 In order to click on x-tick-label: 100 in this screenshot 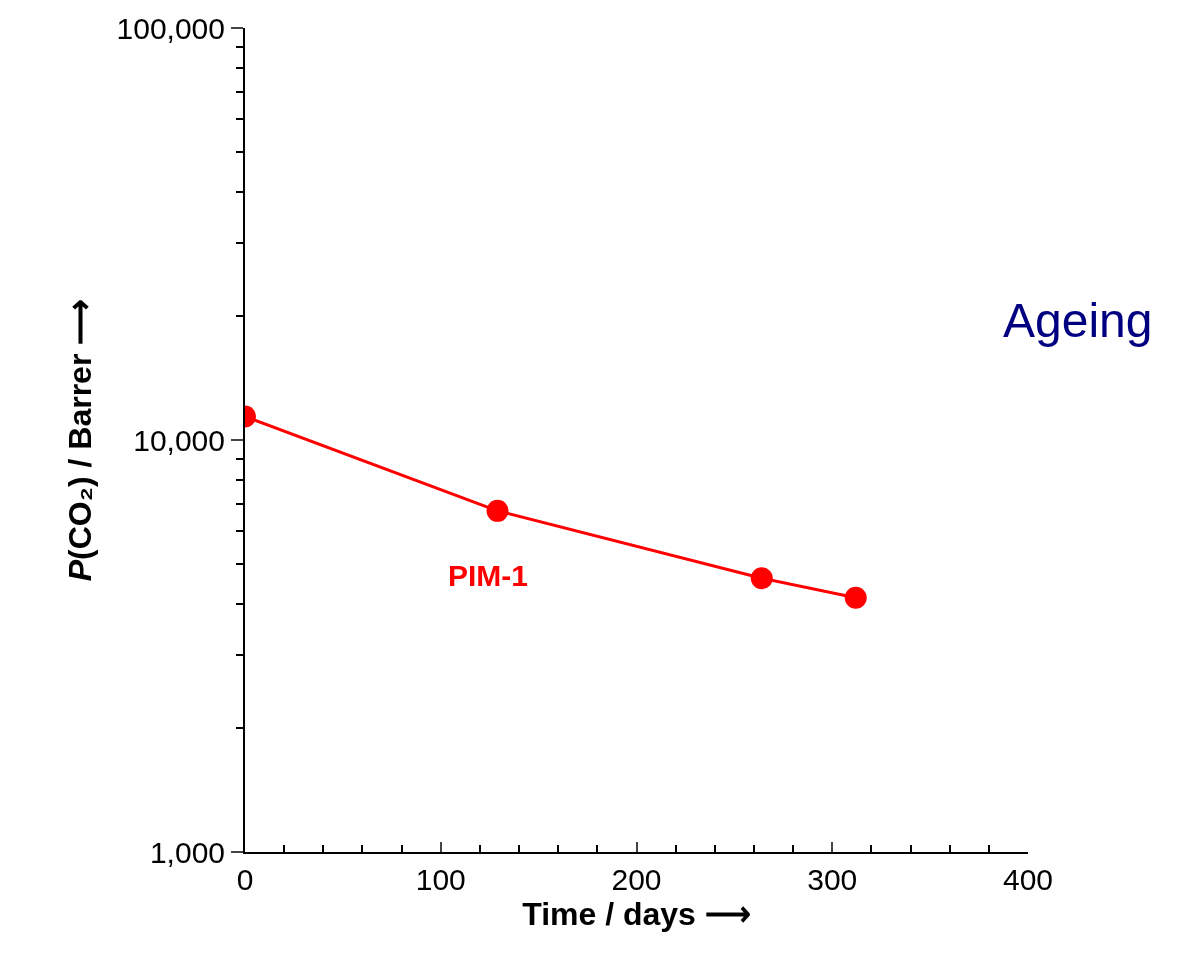, I will do `click(440, 879)`.